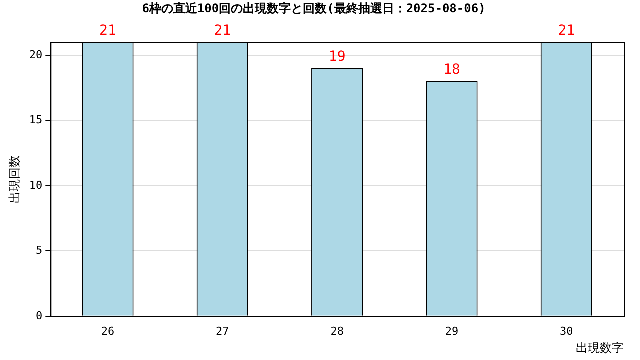 Image resolution: width=640 pixels, height=360 pixels. I want to click on y-tick-label: 10, so click(36, 185).